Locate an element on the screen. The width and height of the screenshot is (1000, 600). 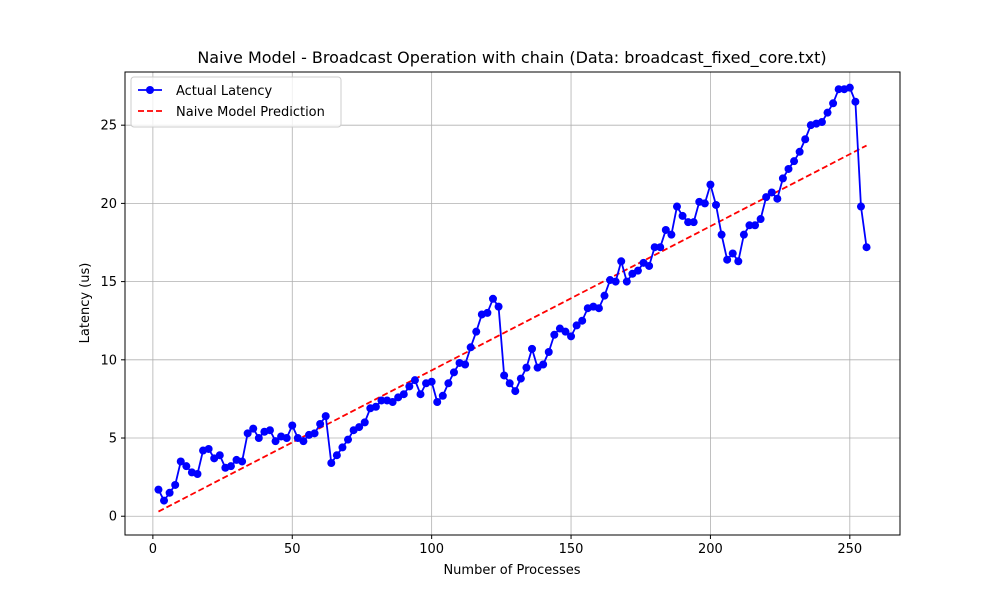
legend: Actual Latency Naive Model Prediction is located at coordinates (236, 102).